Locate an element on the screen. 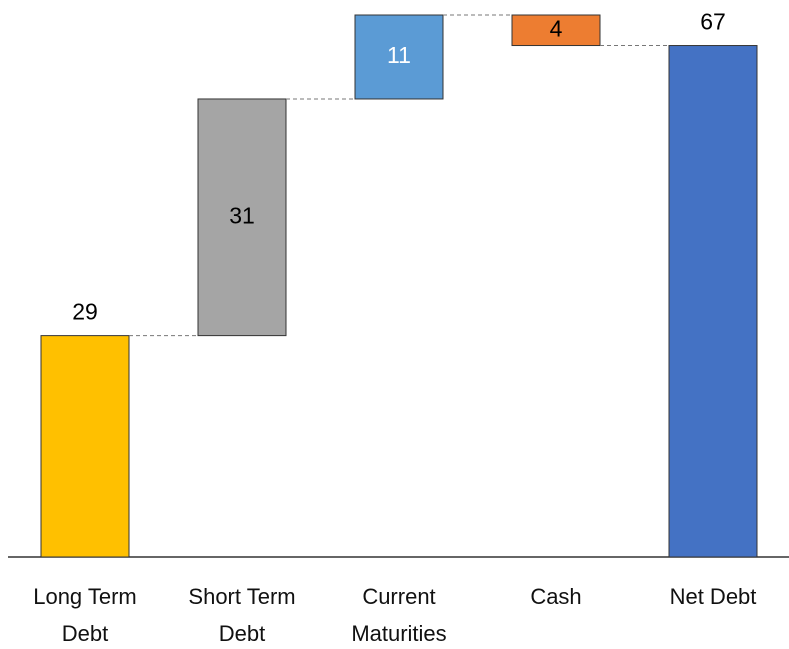 The image size is (789, 649). data-label: 31 is located at coordinates (242, 215).